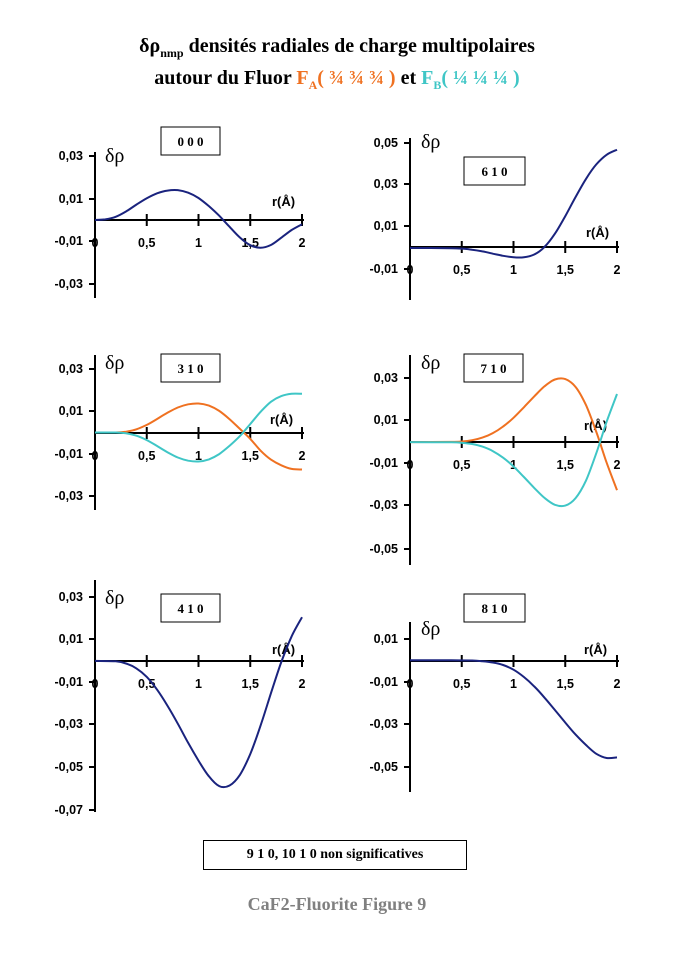 The height and width of the screenshot is (955, 674). What do you see at coordinates (150, 46) in the screenshot?
I see `title-symbol: δρ` at bounding box center [150, 46].